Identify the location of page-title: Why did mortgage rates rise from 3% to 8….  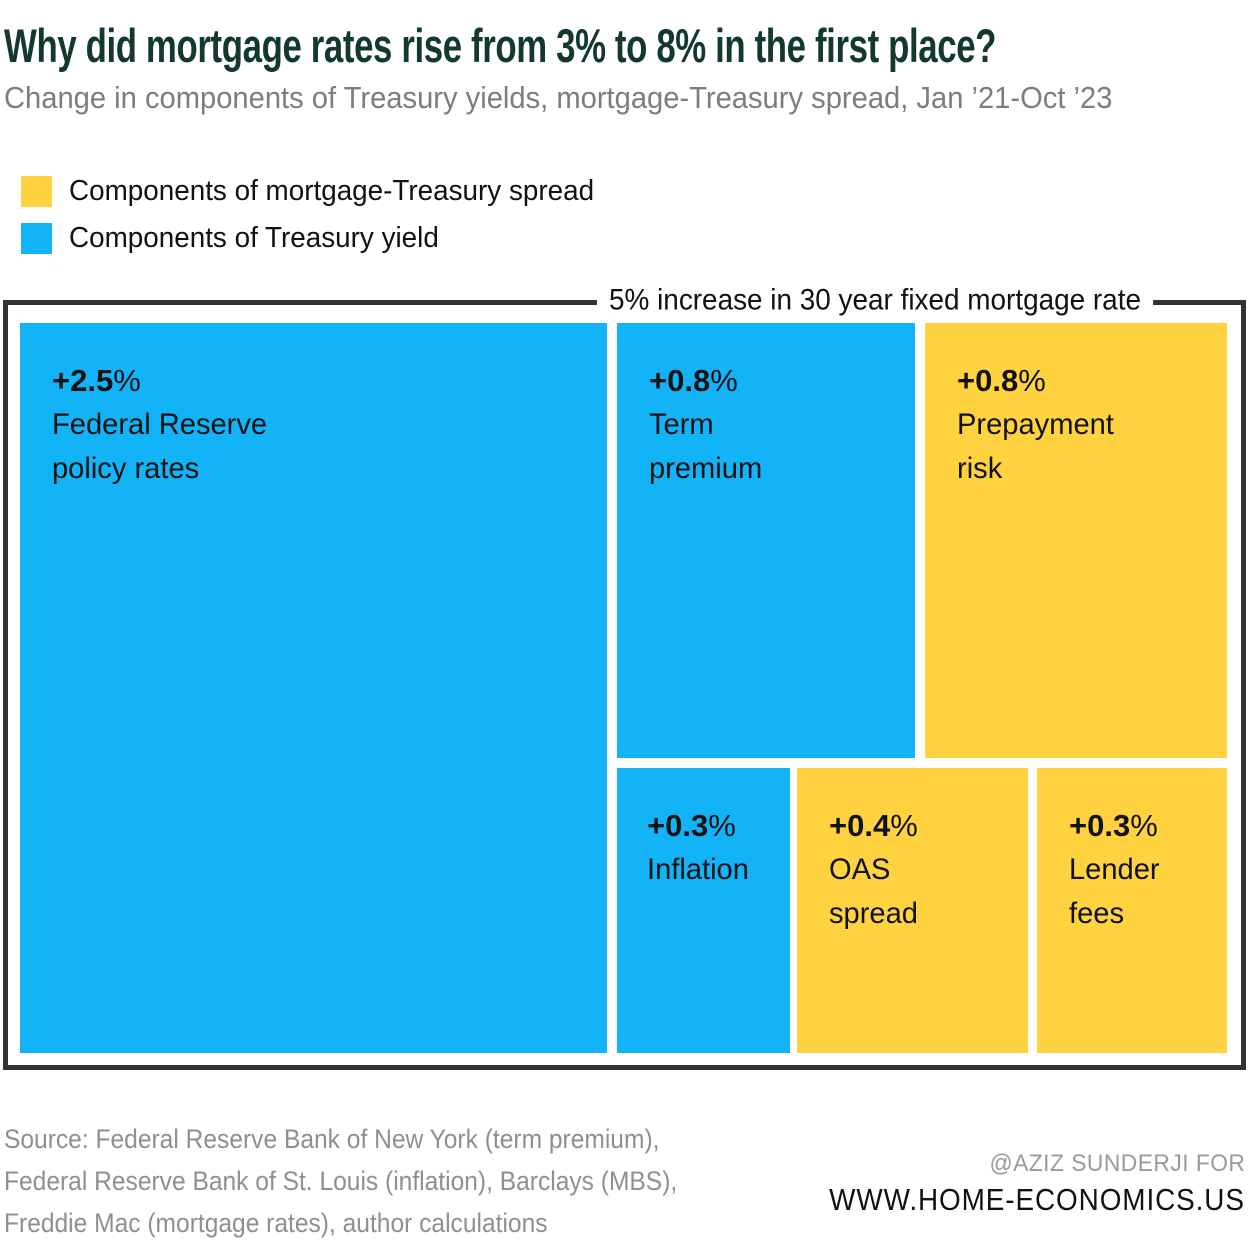
(500, 45).